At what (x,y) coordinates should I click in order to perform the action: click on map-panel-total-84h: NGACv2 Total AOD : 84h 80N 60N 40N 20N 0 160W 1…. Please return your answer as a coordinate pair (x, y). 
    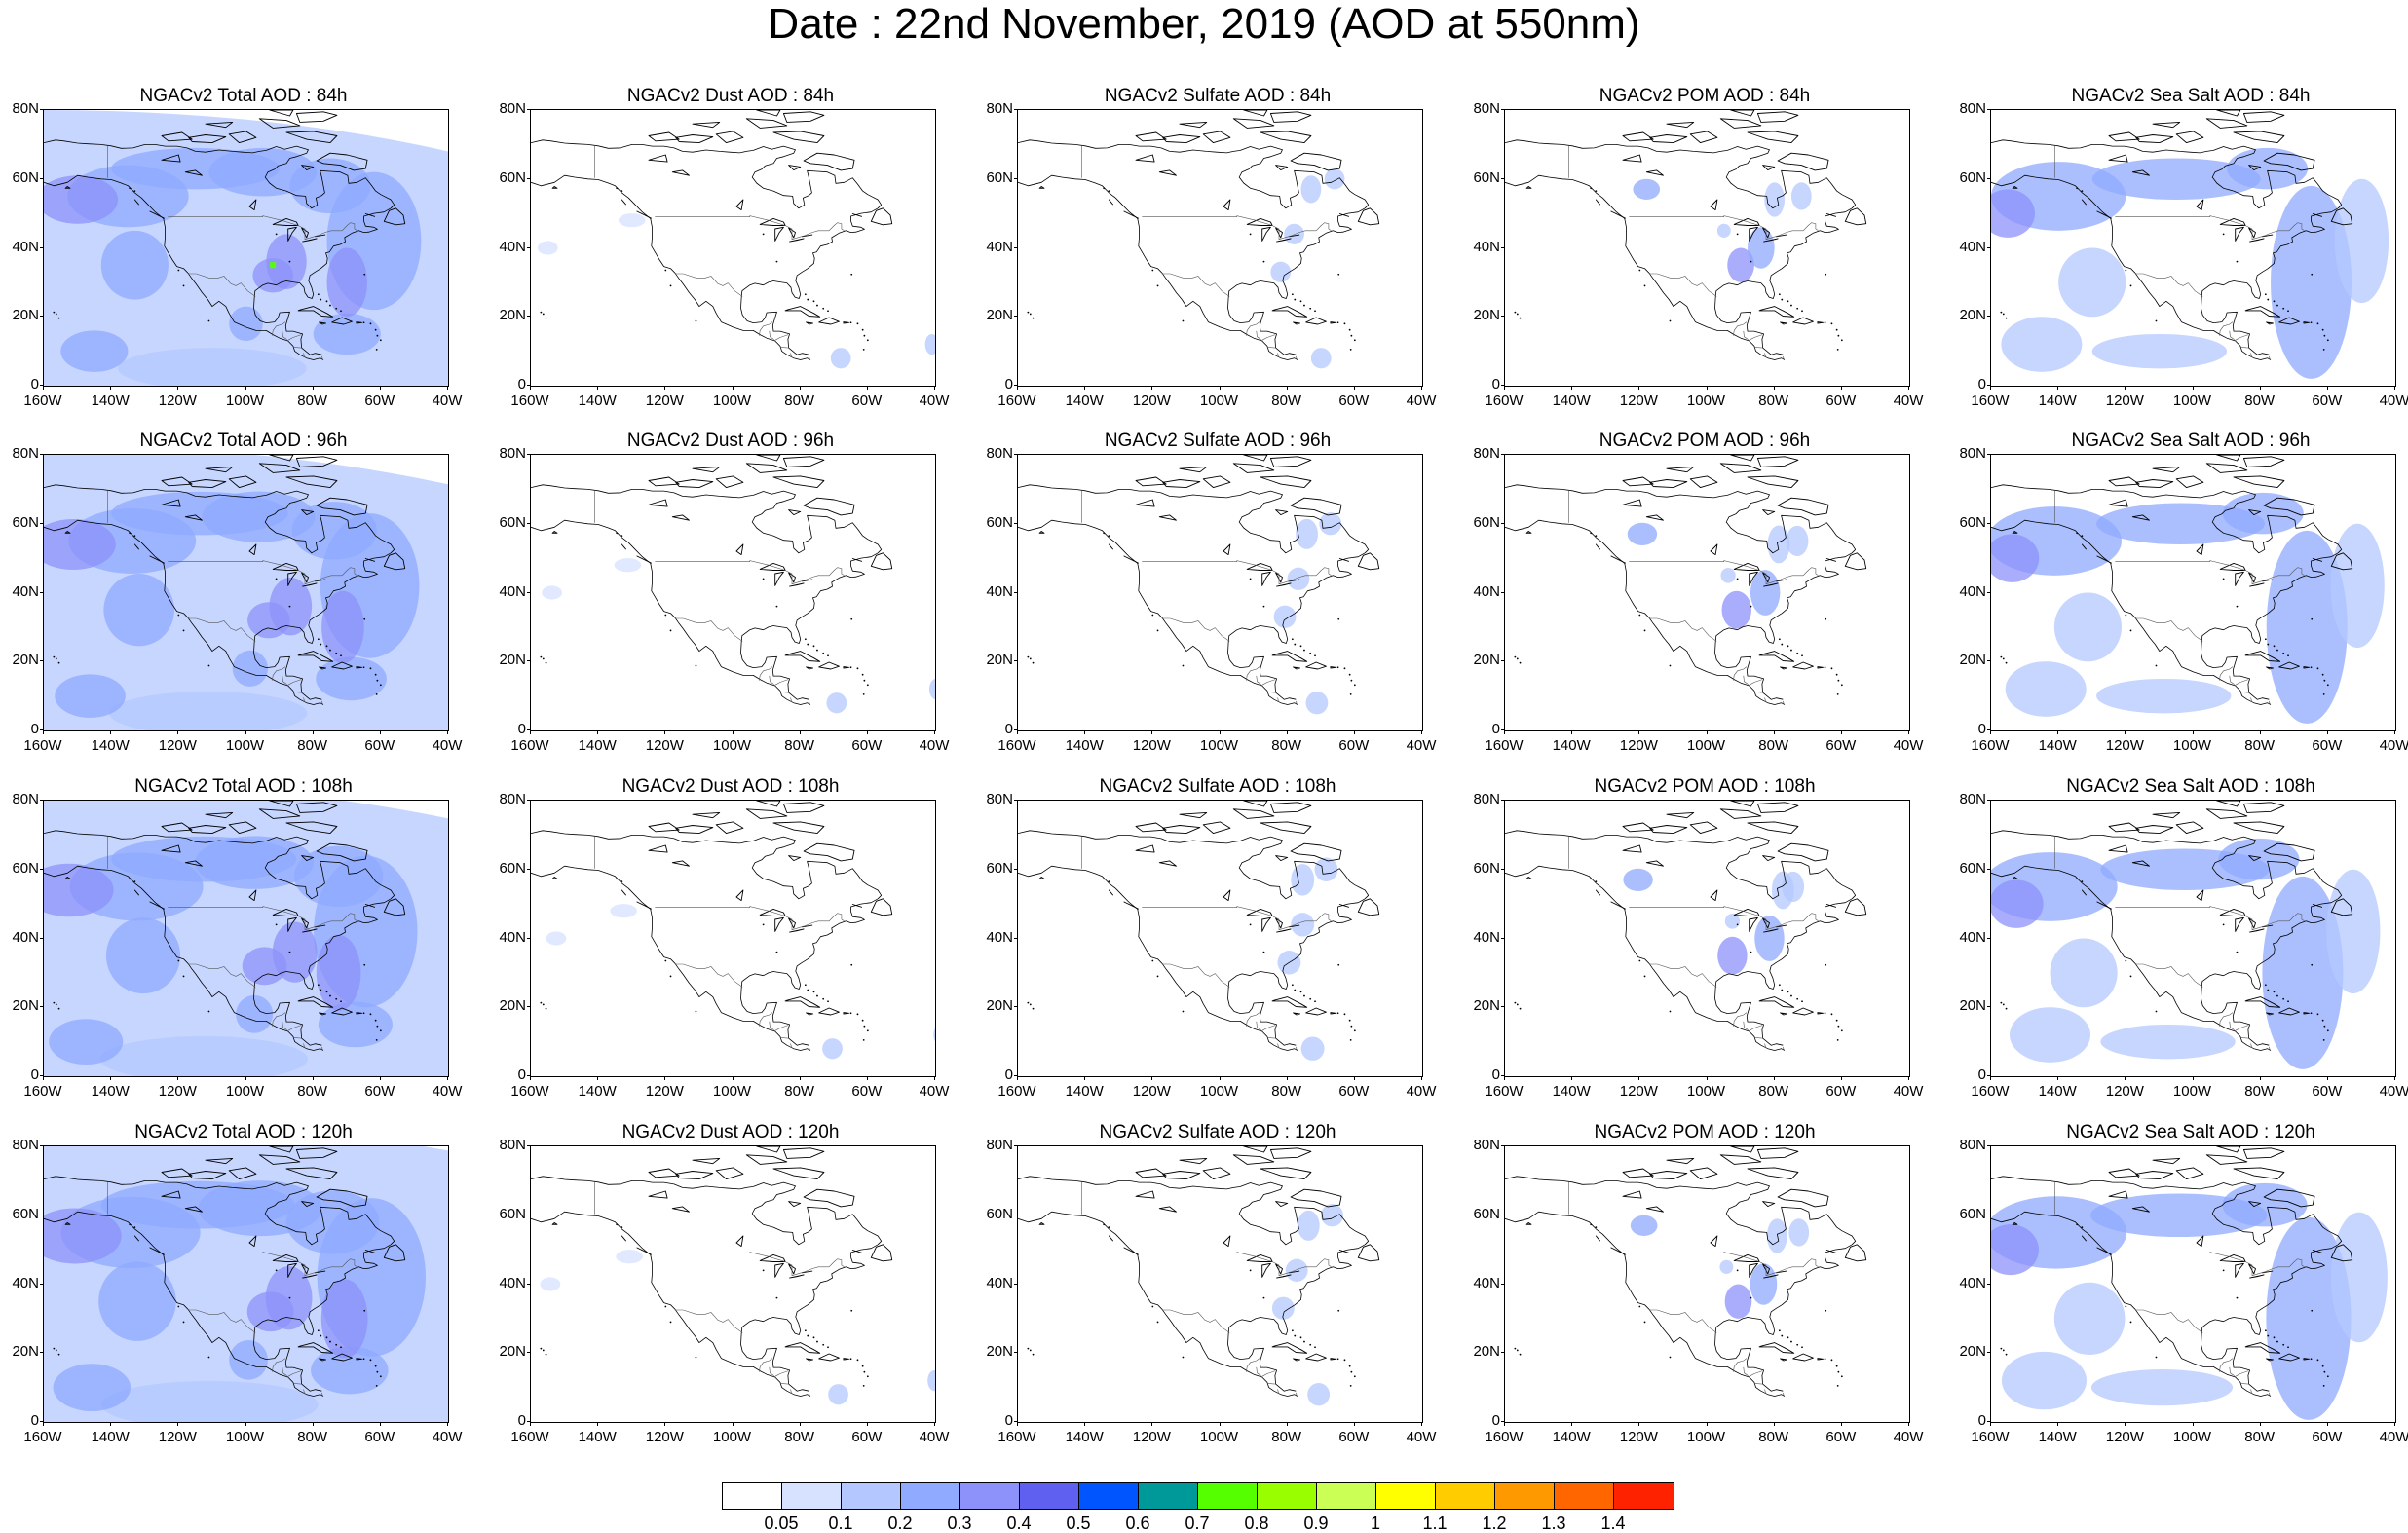
    Looking at the image, I should click on (243, 256).